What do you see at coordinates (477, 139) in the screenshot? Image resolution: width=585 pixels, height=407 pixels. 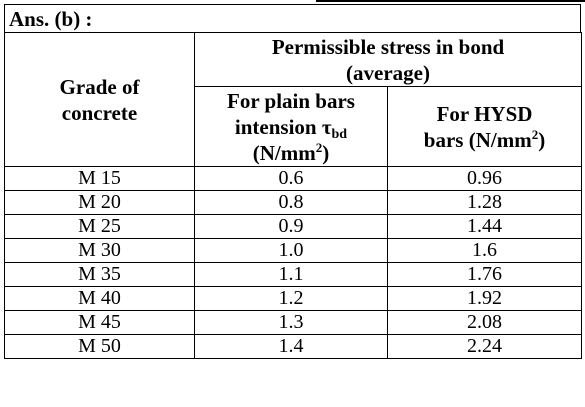 I see `header-hysd-unit: bars (N/mm` at bounding box center [477, 139].